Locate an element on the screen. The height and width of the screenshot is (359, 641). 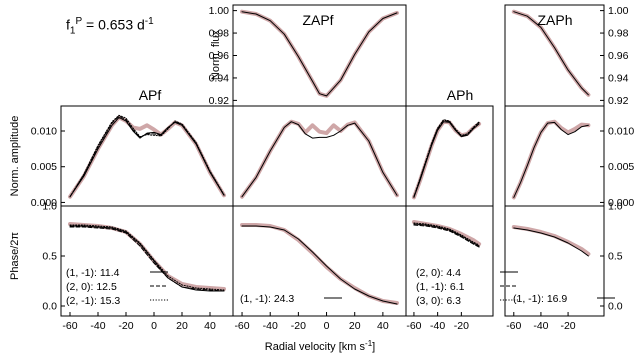
panel-zapf-phase: -60 -40 -20 0 20 40 (1, -1): 24.3 is located at coordinates (319, 268).